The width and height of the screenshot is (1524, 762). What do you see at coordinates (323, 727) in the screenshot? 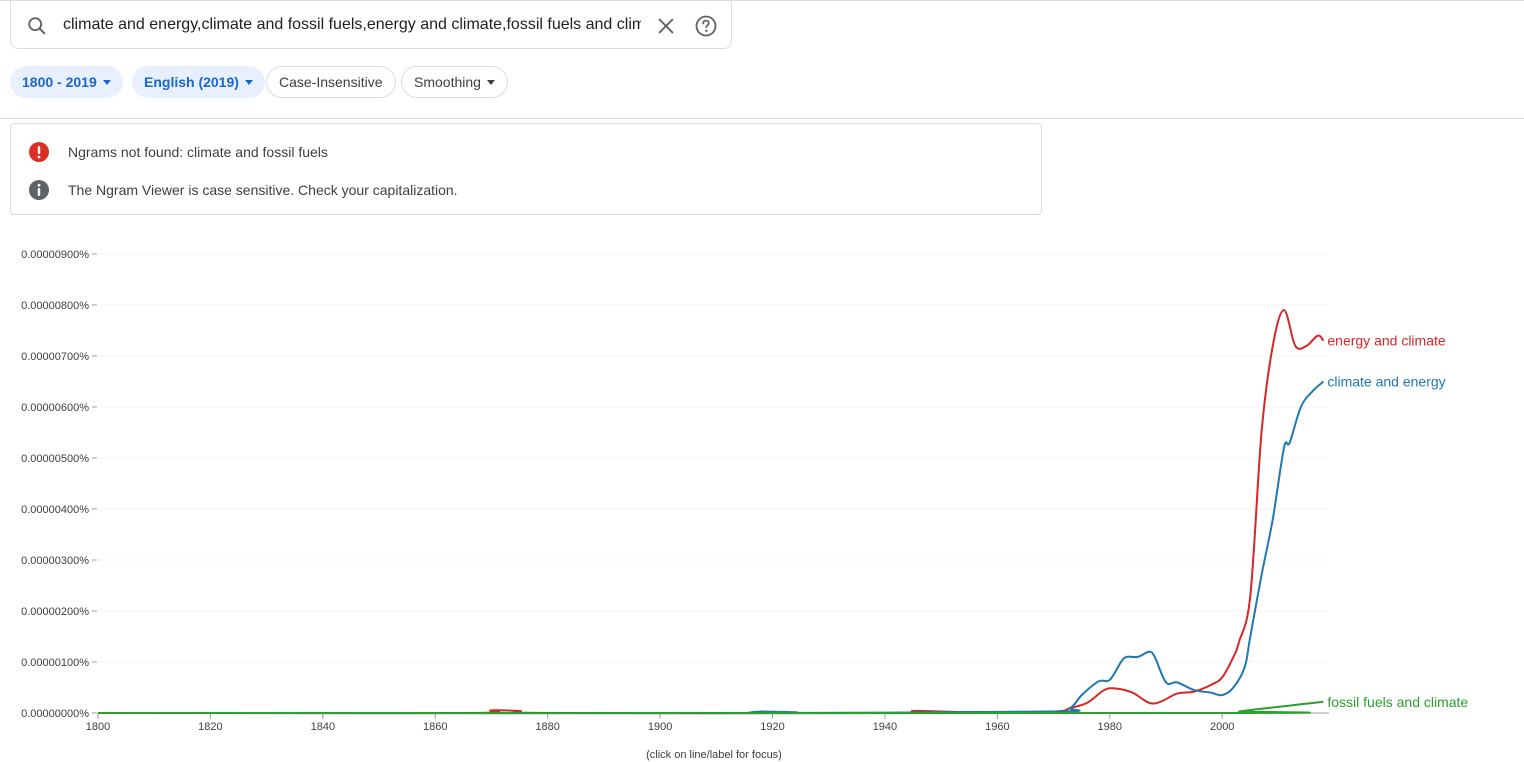
I see `x-tick-label: 1840` at bounding box center [323, 727].